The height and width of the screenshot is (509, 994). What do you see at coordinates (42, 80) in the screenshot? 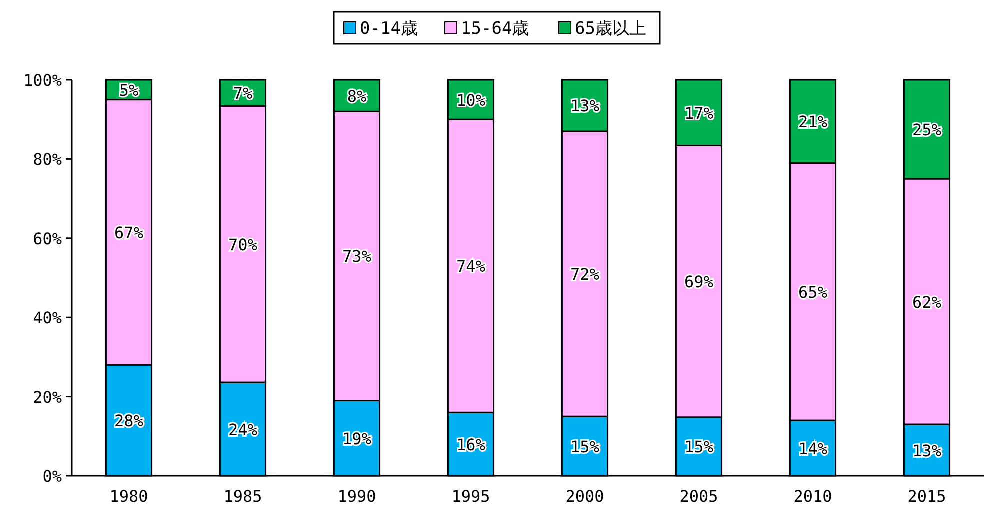
I see `y-tick-label: 100%` at bounding box center [42, 80].